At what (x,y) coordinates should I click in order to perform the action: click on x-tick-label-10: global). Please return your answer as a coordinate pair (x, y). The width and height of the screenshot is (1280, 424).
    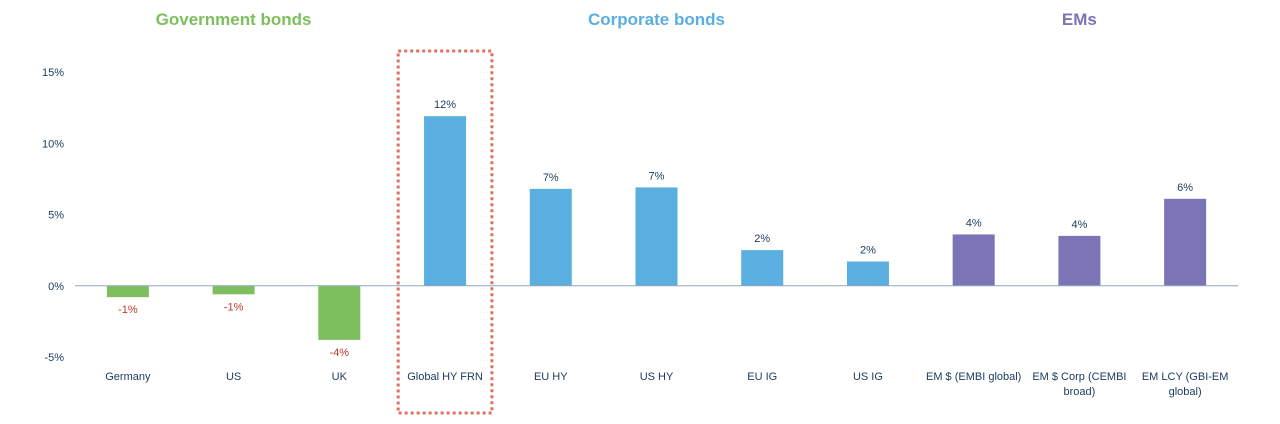
    Looking at the image, I should click on (1185, 392).